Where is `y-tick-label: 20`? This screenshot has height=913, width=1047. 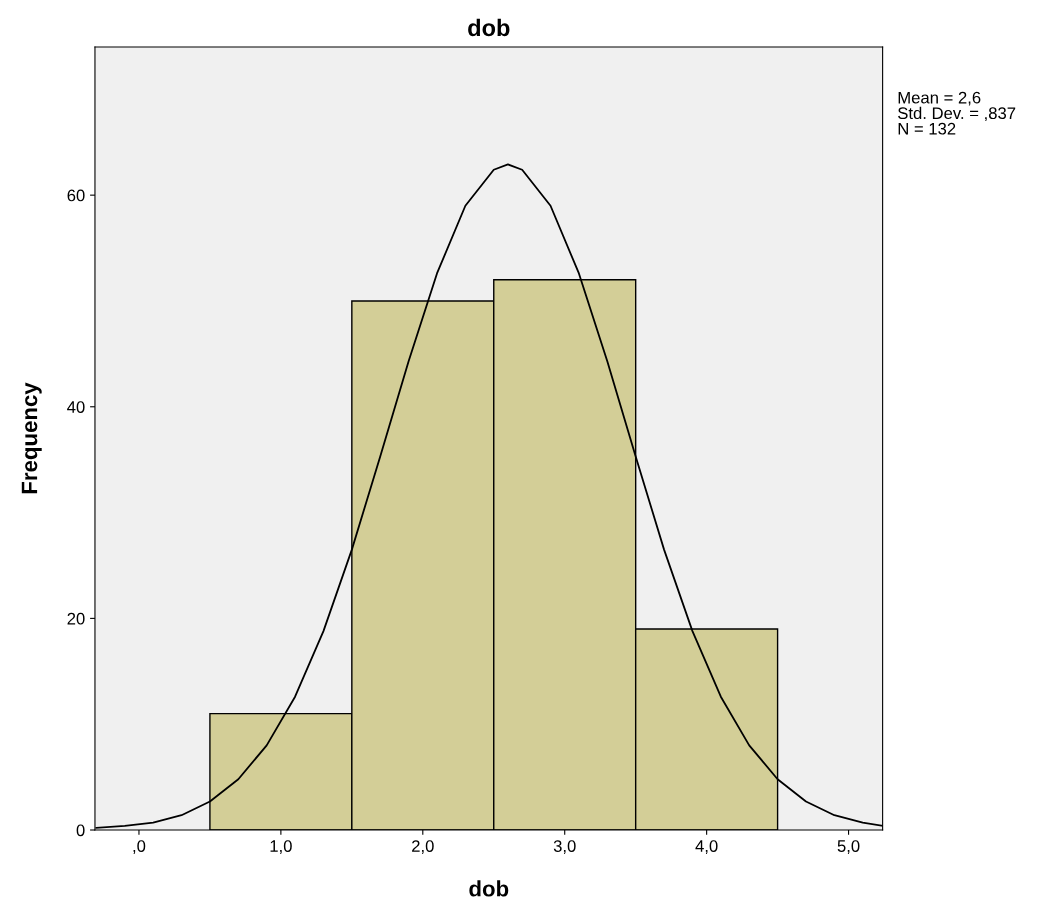 y-tick-label: 20 is located at coordinates (76, 618).